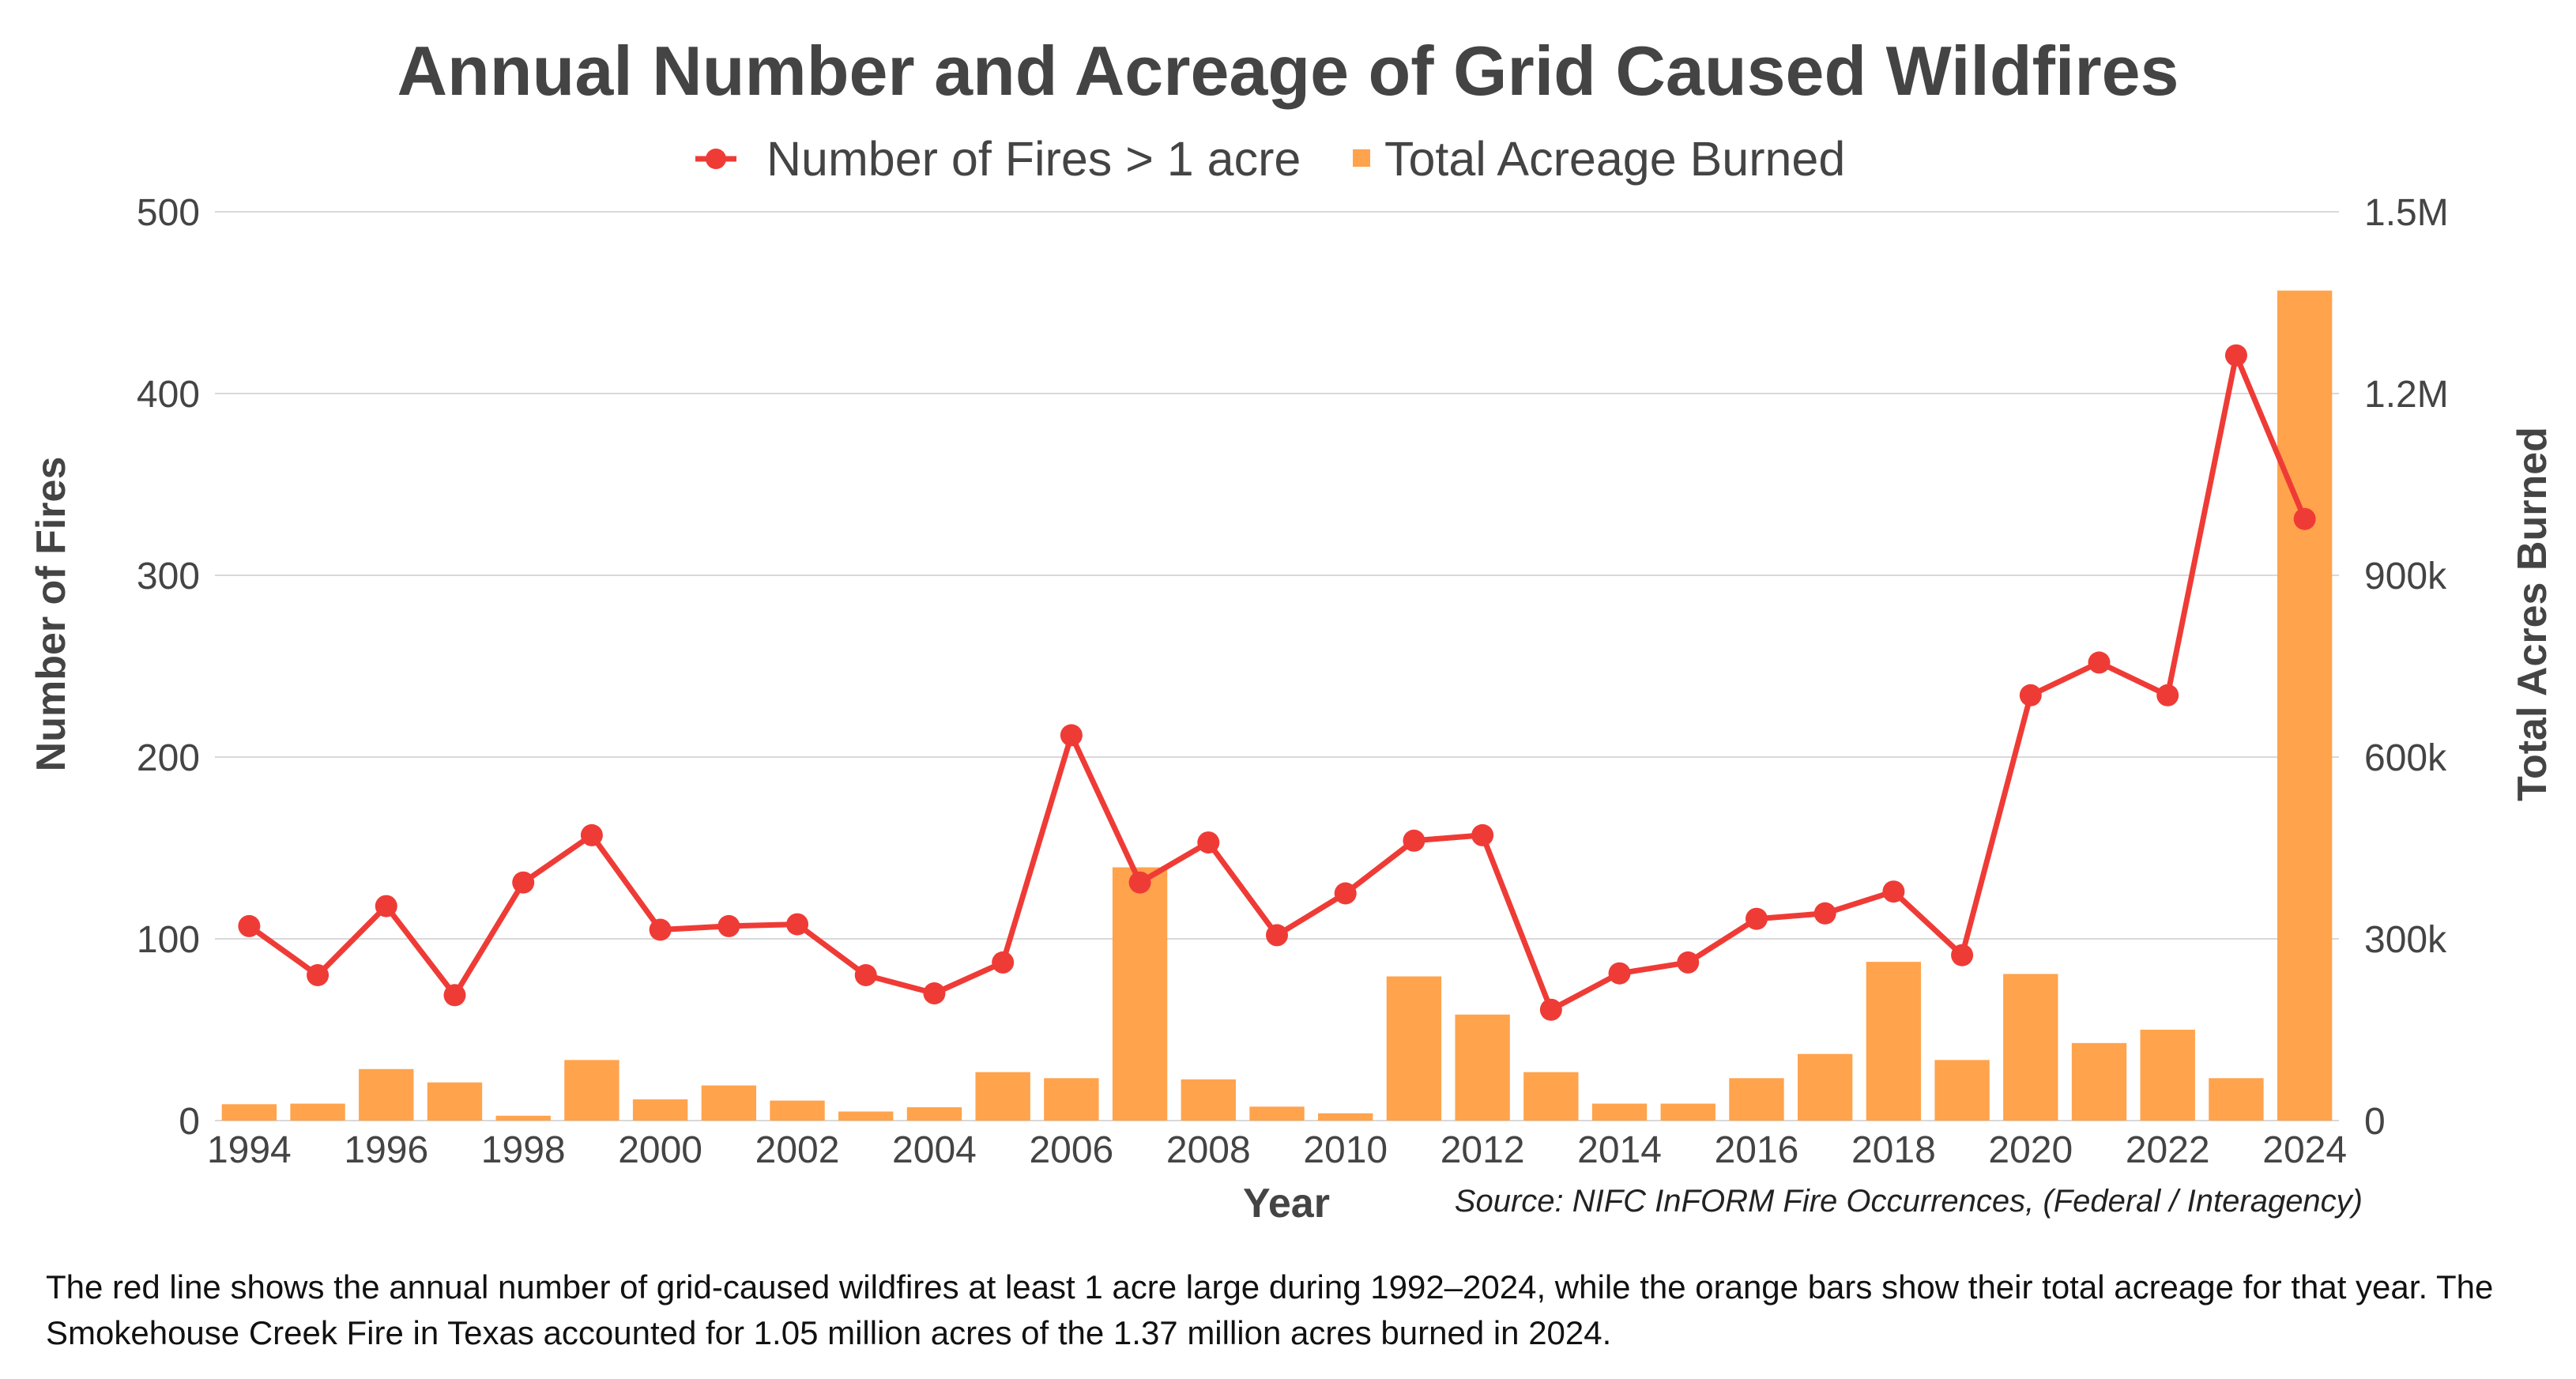 This screenshot has width=2576, height=1379. What do you see at coordinates (2304, 1150) in the screenshot?
I see `x-tick-label: 2024` at bounding box center [2304, 1150].